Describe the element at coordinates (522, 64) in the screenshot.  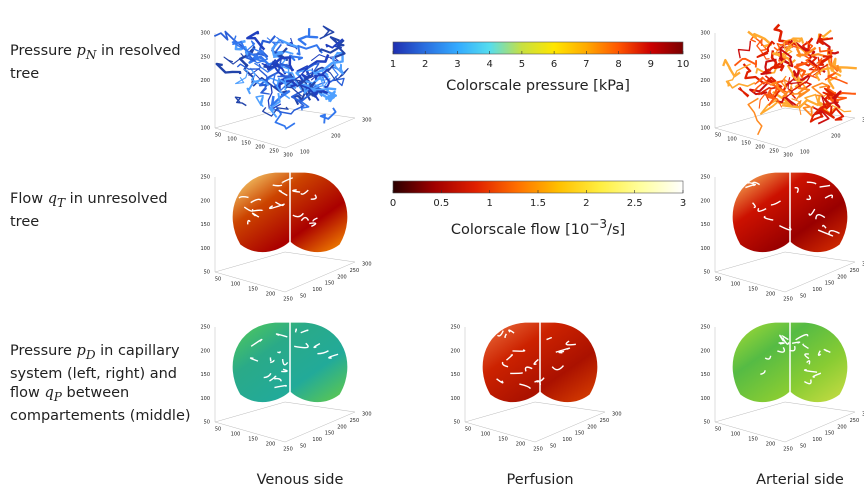
I see `colorbar-tick-label: 5` at that location.